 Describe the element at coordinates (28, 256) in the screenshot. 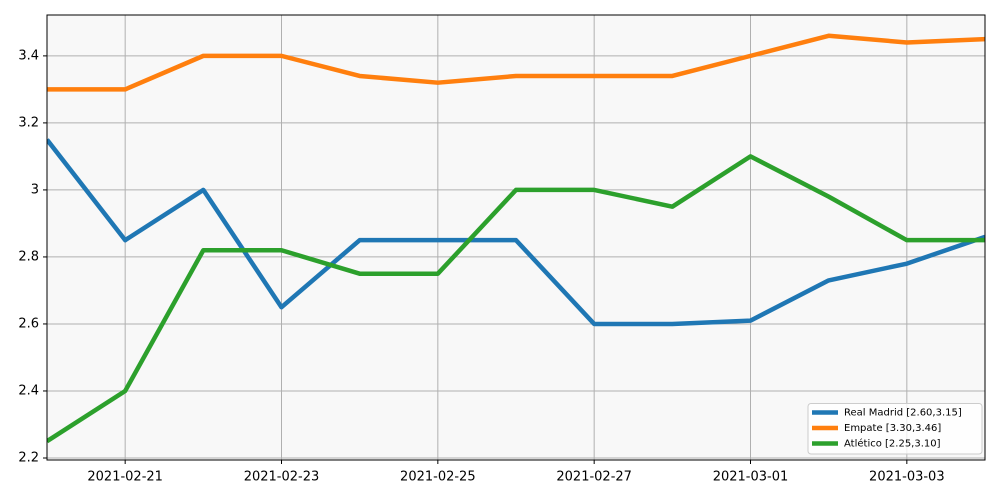

I see `y-tick-label: 2.8` at that location.